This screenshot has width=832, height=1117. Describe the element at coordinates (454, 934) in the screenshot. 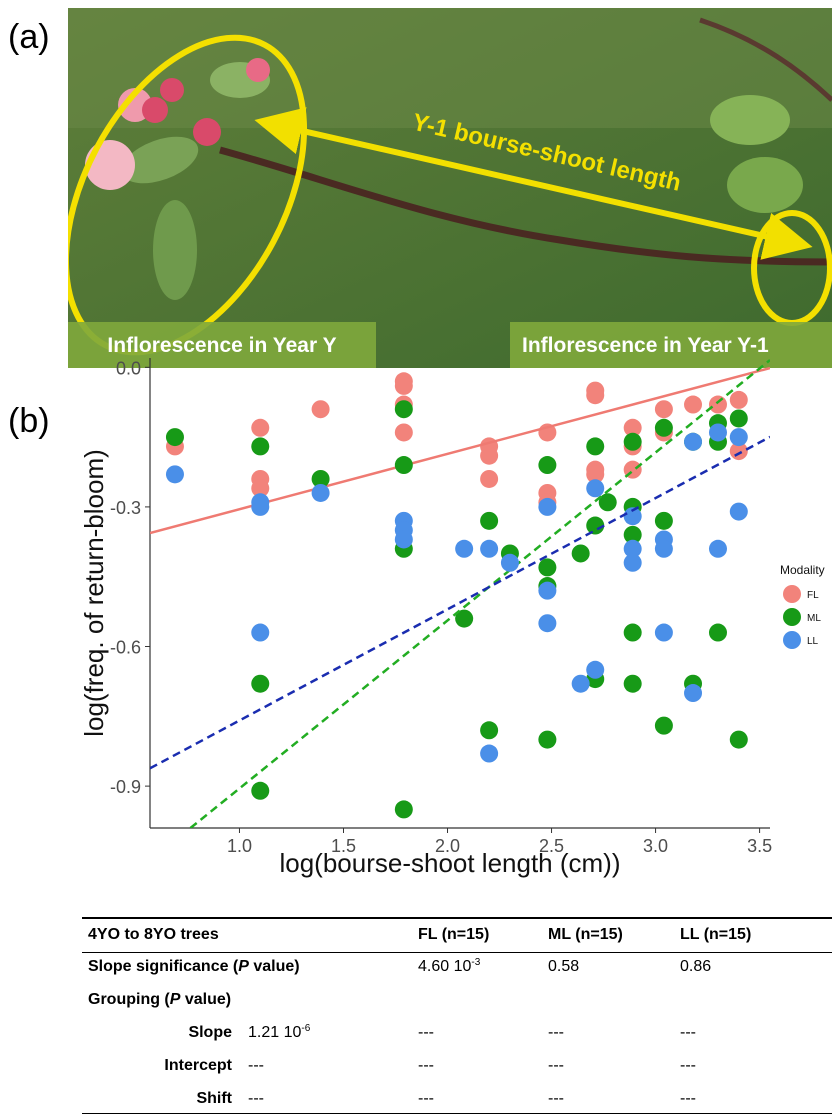

I see `table-cell: FL (n=15)` at that location.